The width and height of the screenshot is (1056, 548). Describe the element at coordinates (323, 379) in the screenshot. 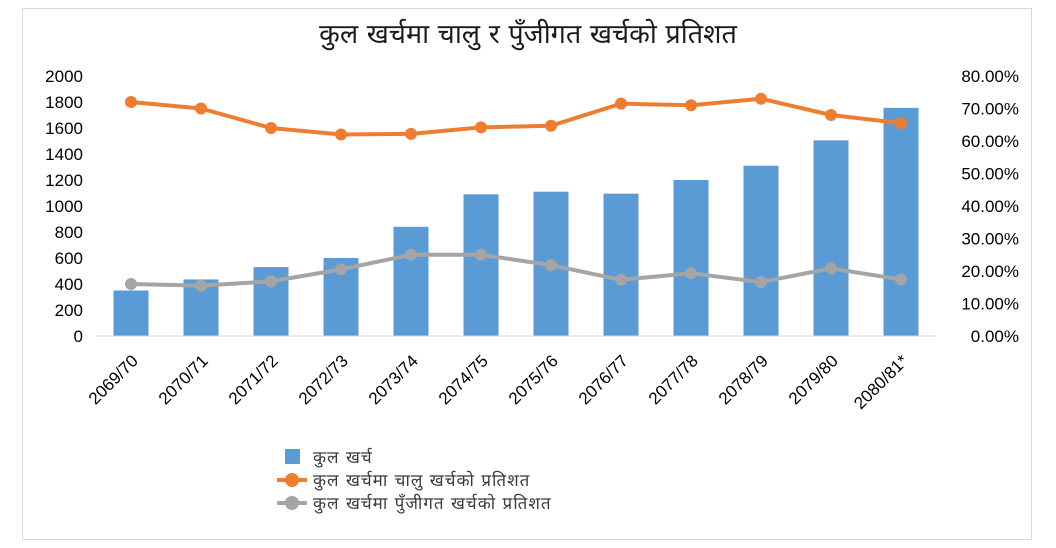

I see `x-tick-label: 2072/73` at that location.